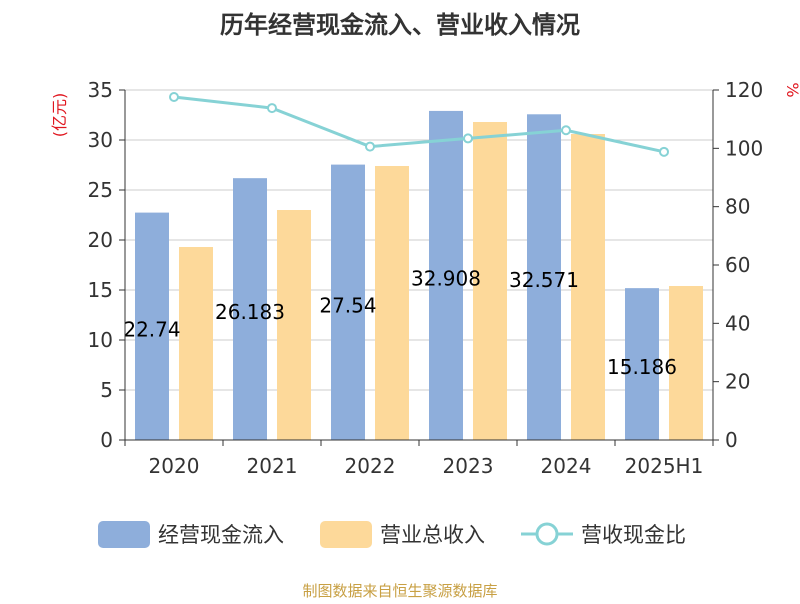 The height and width of the screenshot is (604, 800). I want to click on x-tick-label: 2025H1, so click(664, 466).